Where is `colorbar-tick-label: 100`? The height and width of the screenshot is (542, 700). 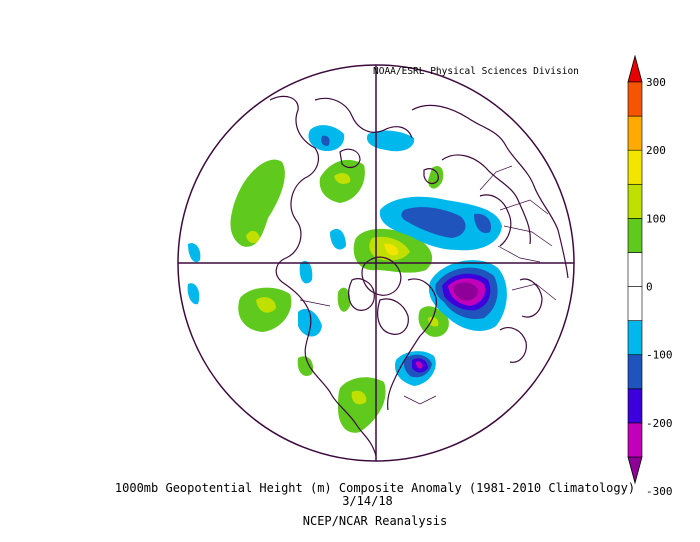
colorbar-tick-label: 100 is located at coordinates (656, 218).